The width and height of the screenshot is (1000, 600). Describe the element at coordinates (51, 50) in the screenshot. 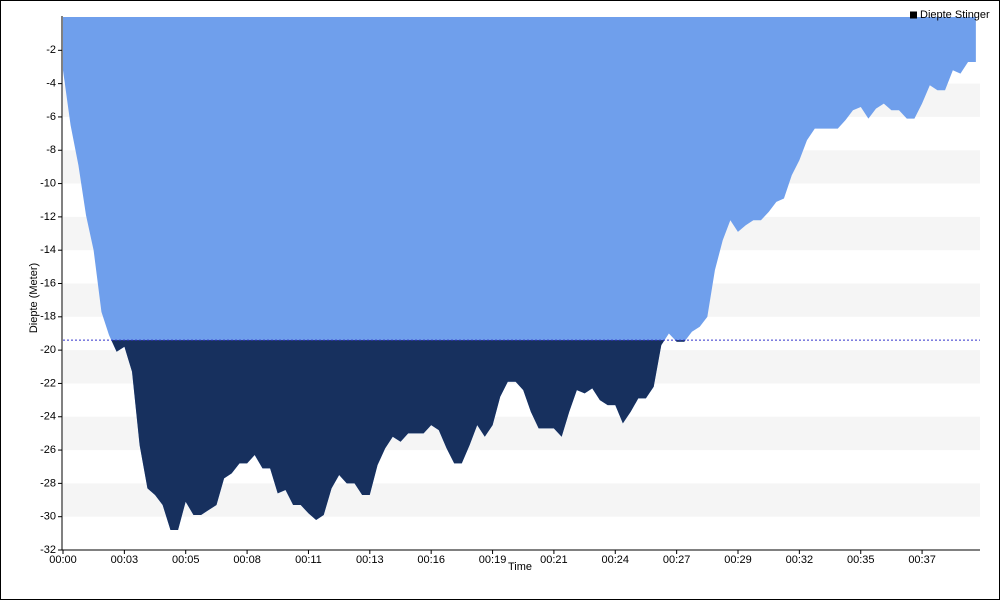

I see `y-tick-label: -2` at that location.